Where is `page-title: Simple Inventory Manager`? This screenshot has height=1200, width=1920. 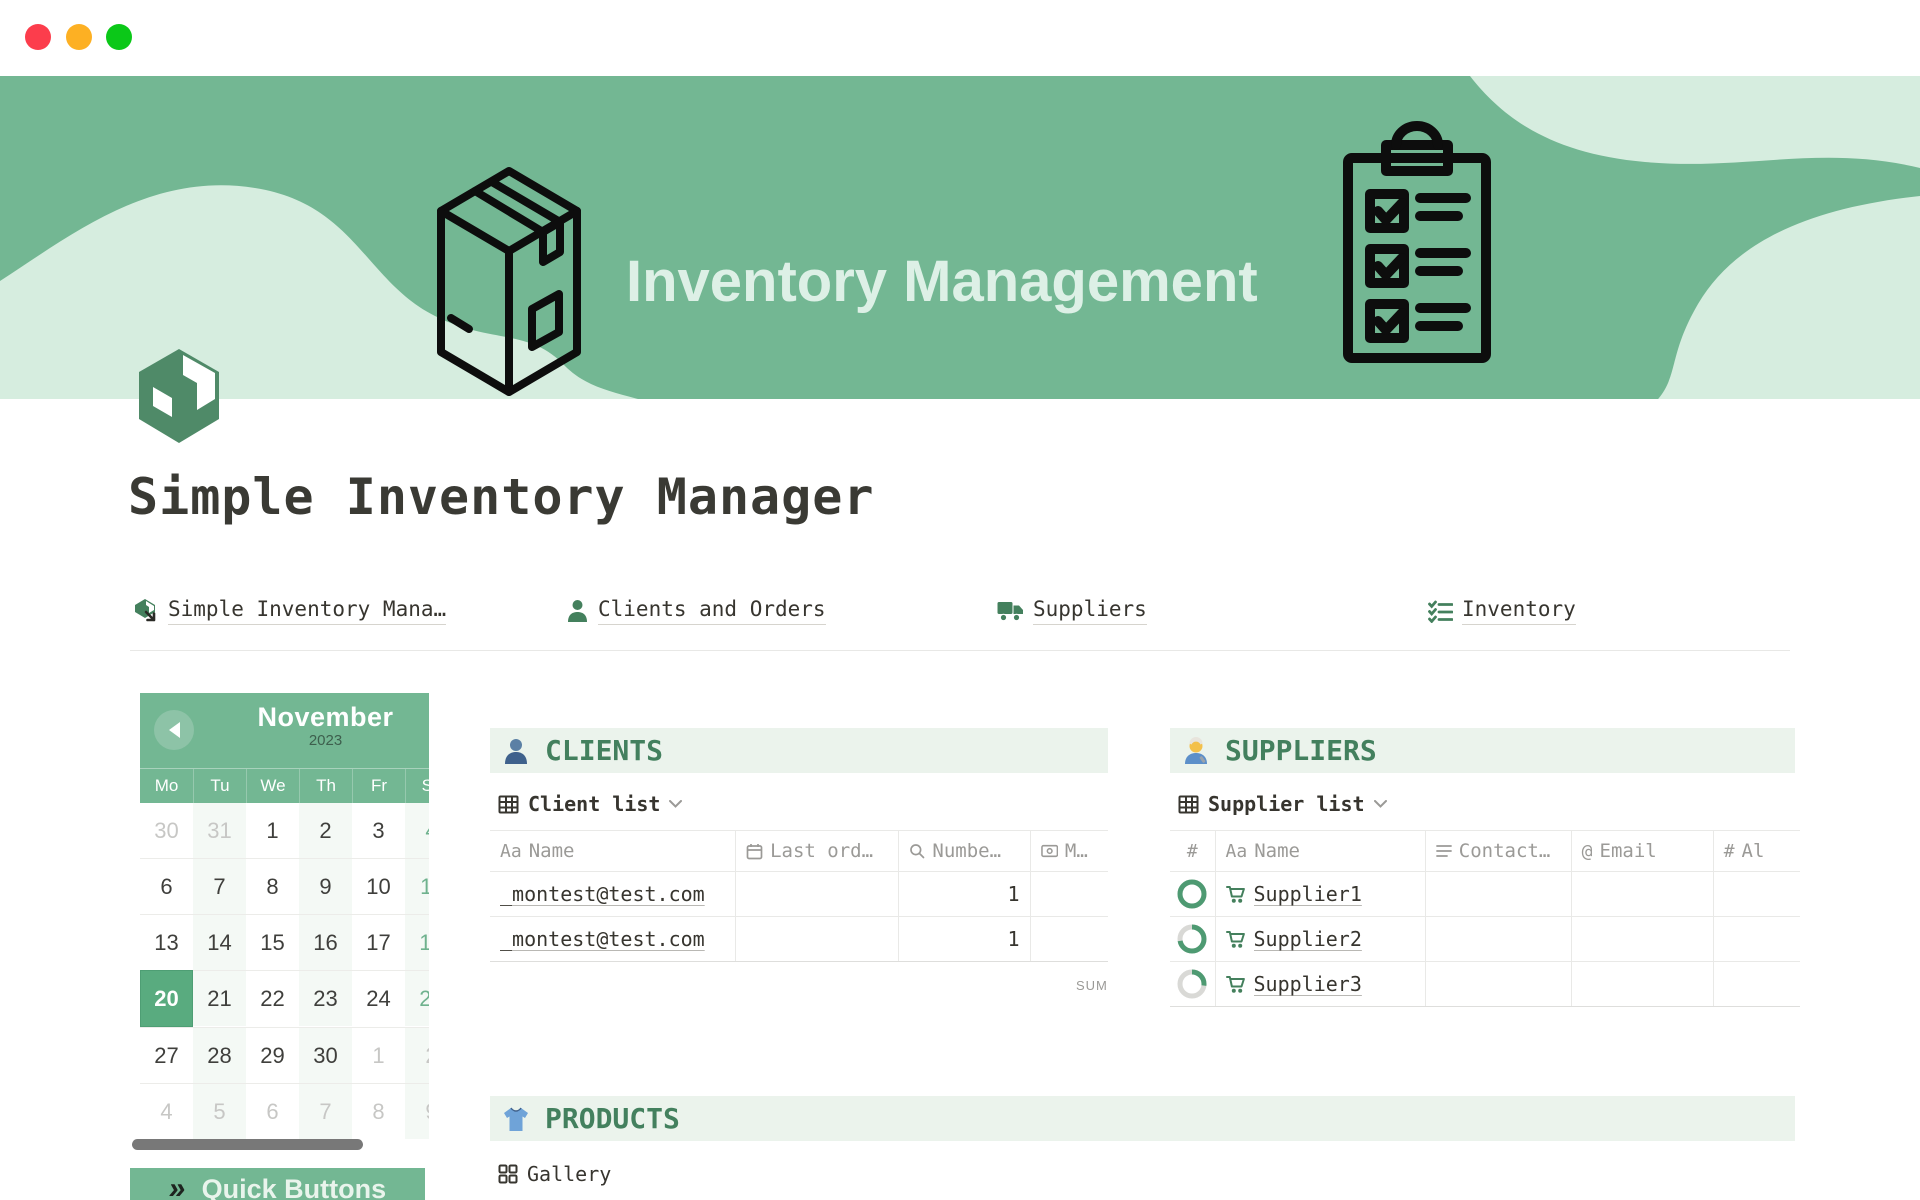 page-title: Simple Inventory Manager is located at coordinates (501, 497).